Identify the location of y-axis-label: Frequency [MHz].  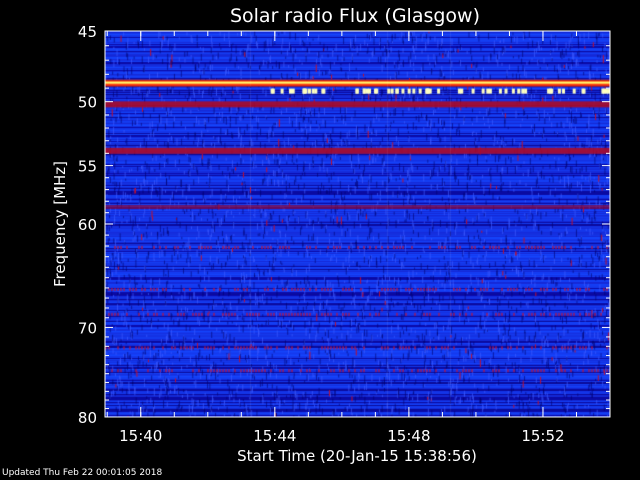
(60, 224).